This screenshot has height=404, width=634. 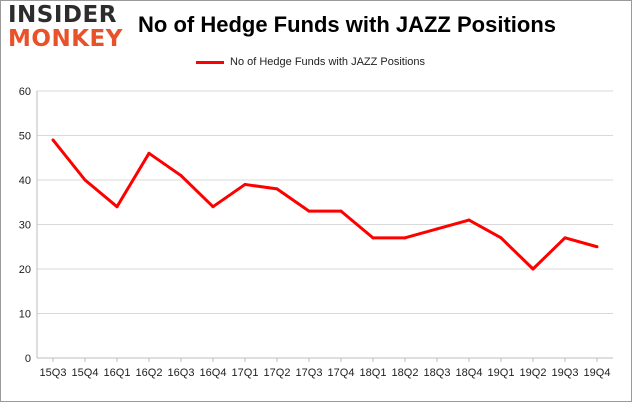 I want to click on x-tick-label: 19Q4, so click(x=597, y=373).